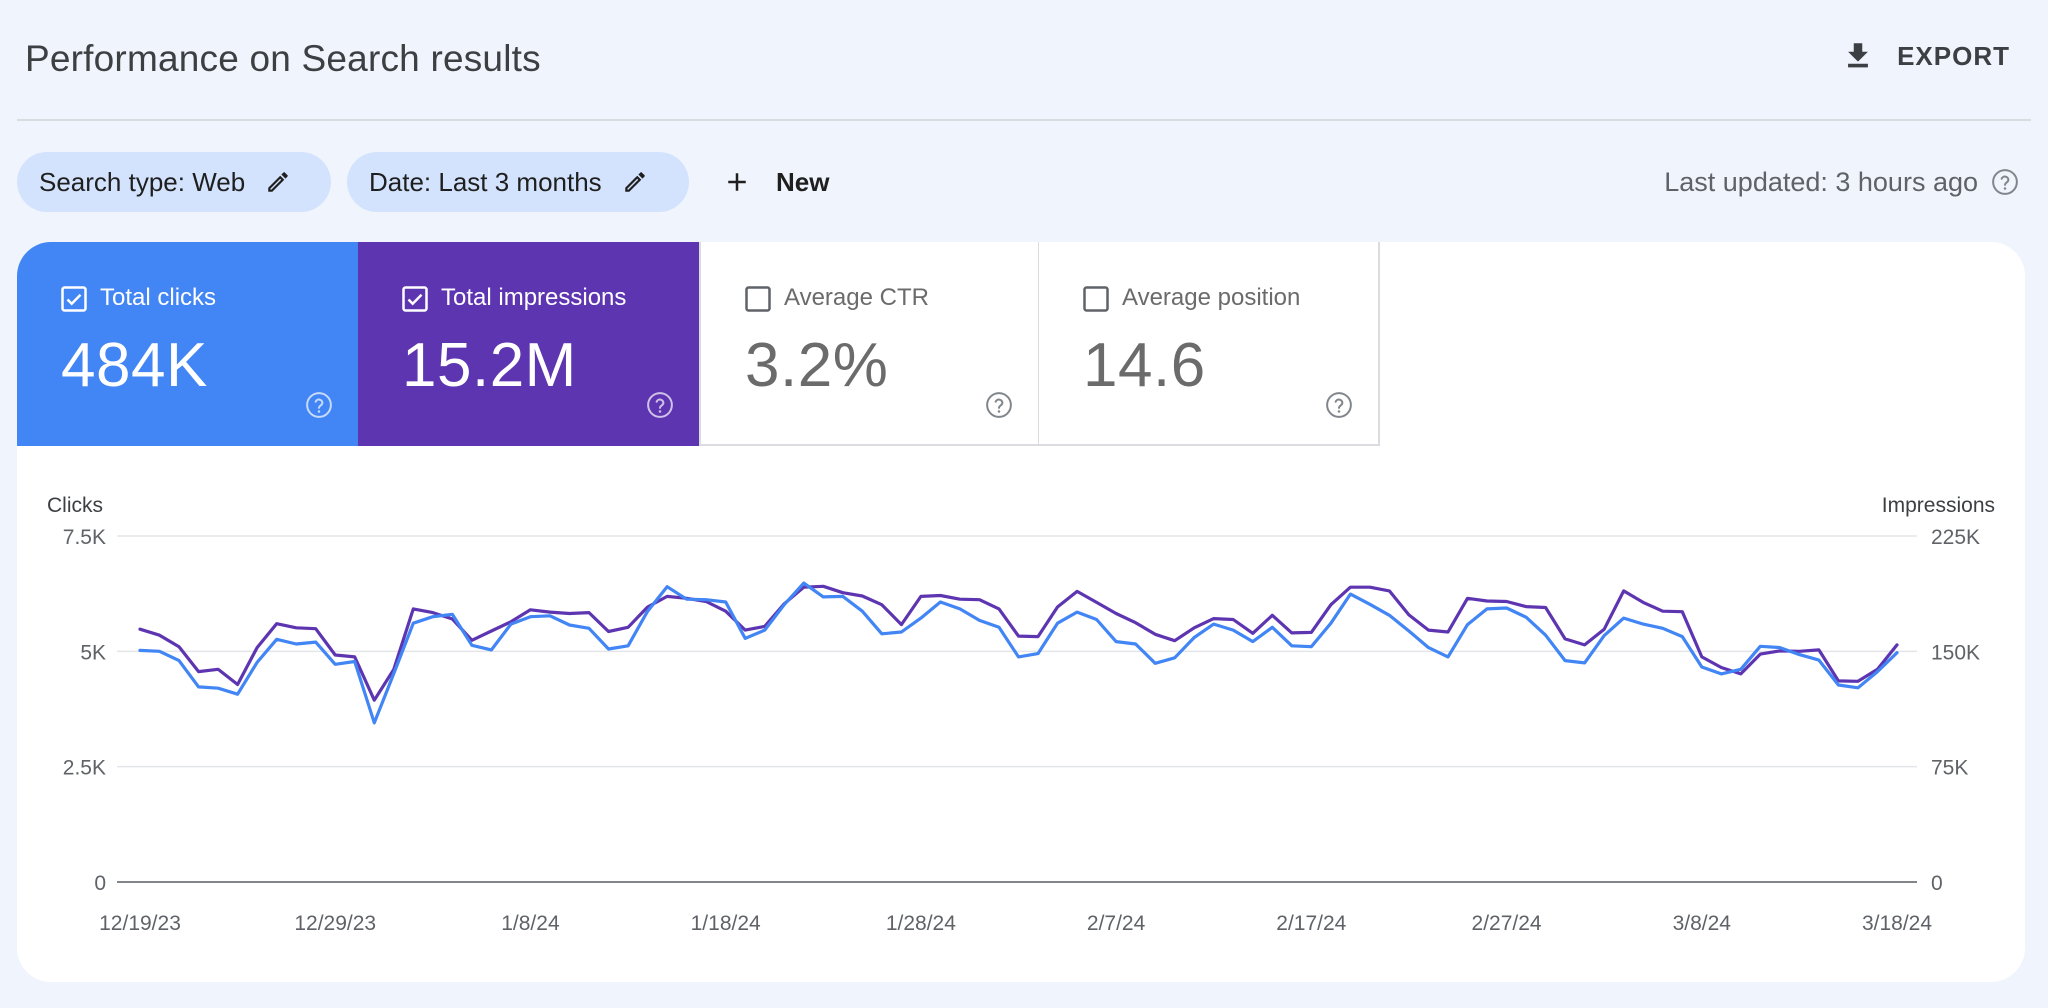 The width and height of the screenshot is (2048, 1008). What do you see at coordinates (1211, 297) in the screenshot?
I see `metric-label: Average position` at bounding box center [1211, 297].